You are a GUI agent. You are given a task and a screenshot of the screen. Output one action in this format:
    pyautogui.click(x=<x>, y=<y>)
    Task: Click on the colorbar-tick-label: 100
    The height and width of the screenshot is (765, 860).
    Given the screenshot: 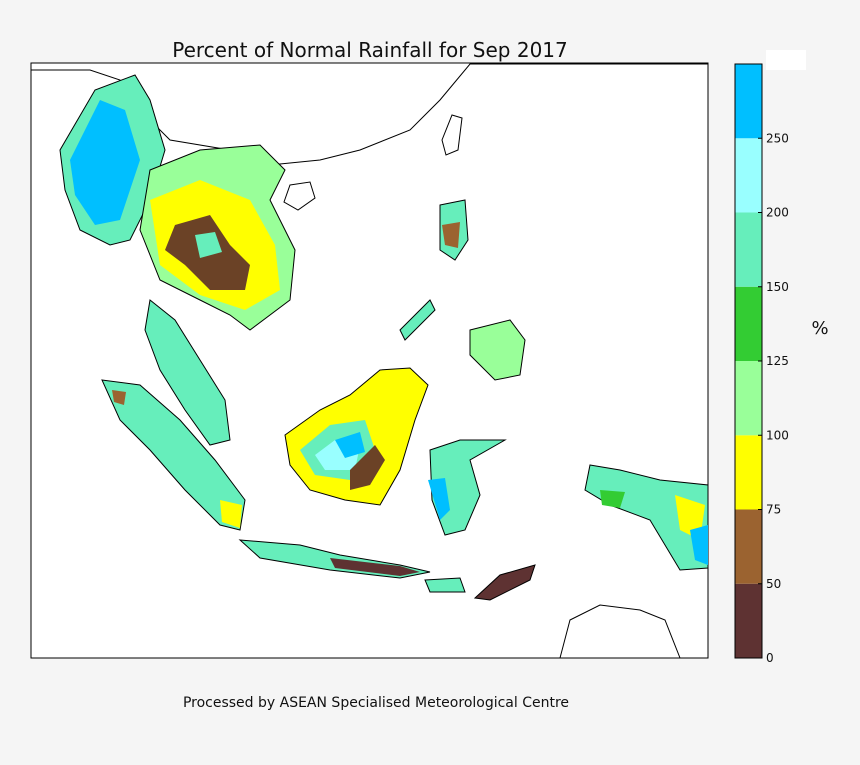 What is the action you would take?
    pyautogui.click(x=777, y=435)
    